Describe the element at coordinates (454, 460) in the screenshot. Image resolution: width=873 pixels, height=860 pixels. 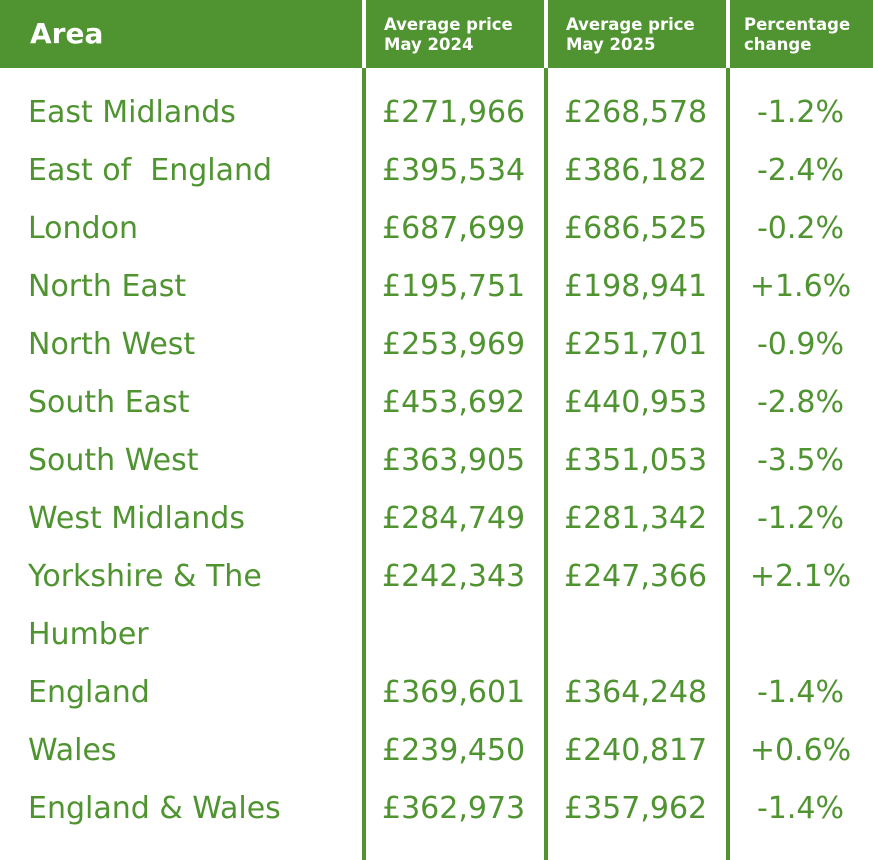
I see `may-2024-cell: £363,905` at that location.